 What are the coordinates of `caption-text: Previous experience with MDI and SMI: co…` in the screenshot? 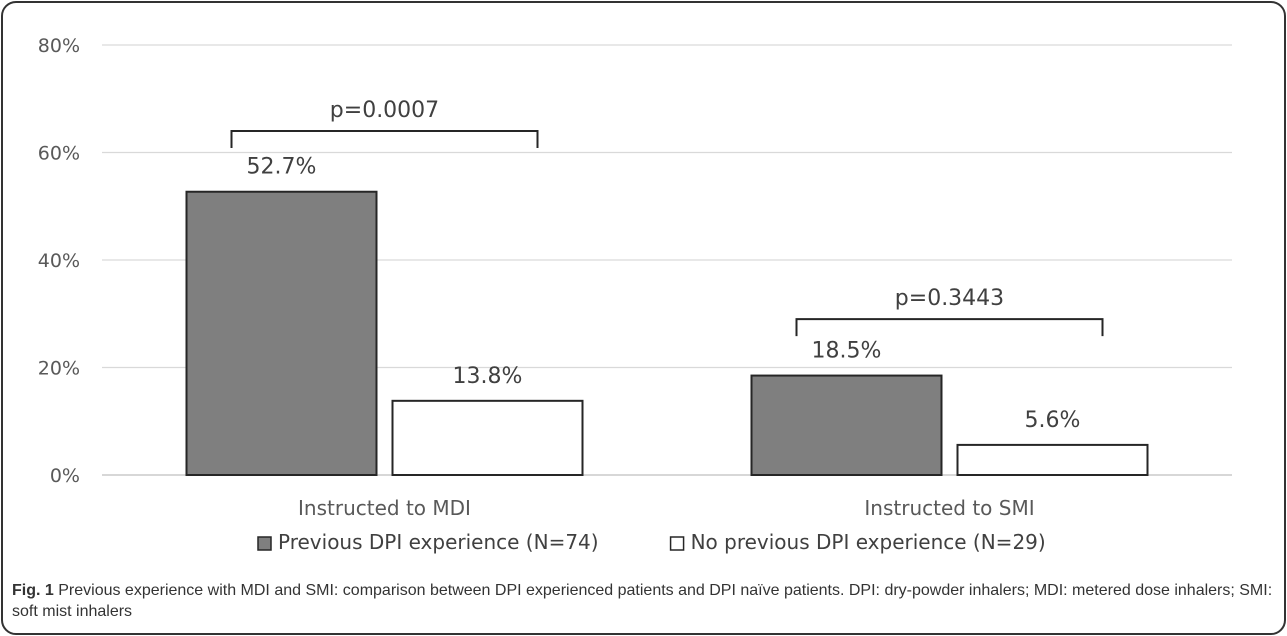 It's located at (642, 601).